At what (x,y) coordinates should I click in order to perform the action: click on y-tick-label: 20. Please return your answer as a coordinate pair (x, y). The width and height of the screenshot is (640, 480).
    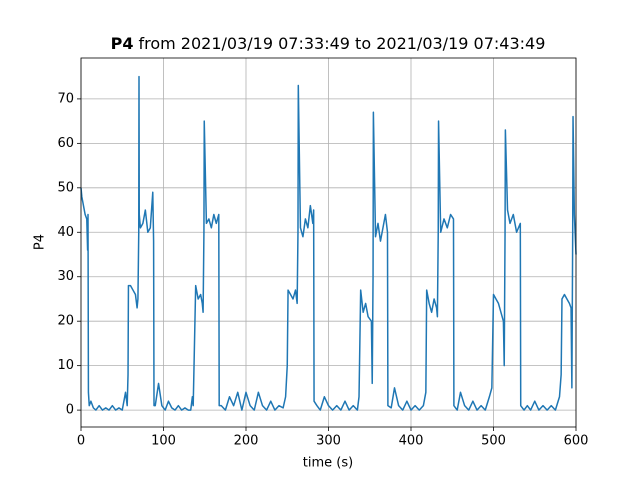
    Looking at the image, I should click on (65, 321).